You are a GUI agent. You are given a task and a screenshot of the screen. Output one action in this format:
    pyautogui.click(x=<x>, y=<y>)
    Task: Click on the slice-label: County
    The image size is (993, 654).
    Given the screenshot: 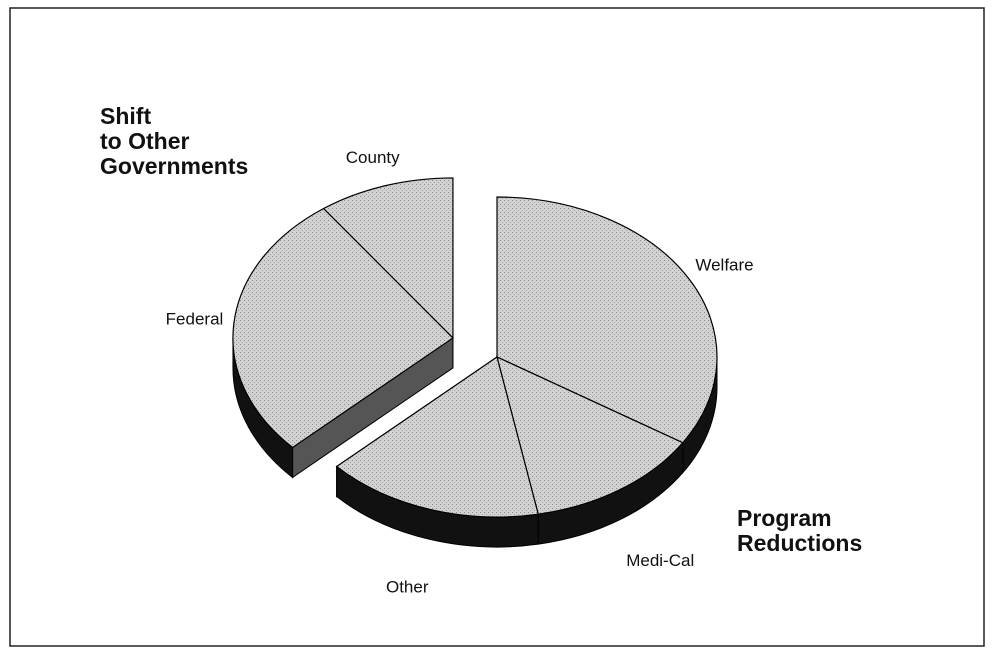 What is the action you would take?
    pyautogui.click(x=373, y=157)
    